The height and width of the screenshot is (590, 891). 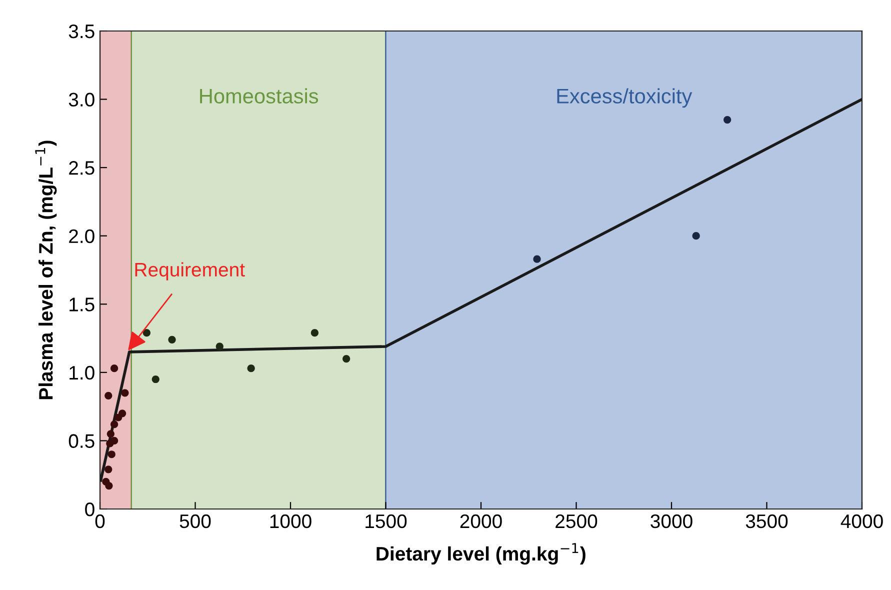 What do you see at coordinates (81, 31) in the screenshot?
I see `y-tick-label: 3.5` at bounding box center [81, 31].